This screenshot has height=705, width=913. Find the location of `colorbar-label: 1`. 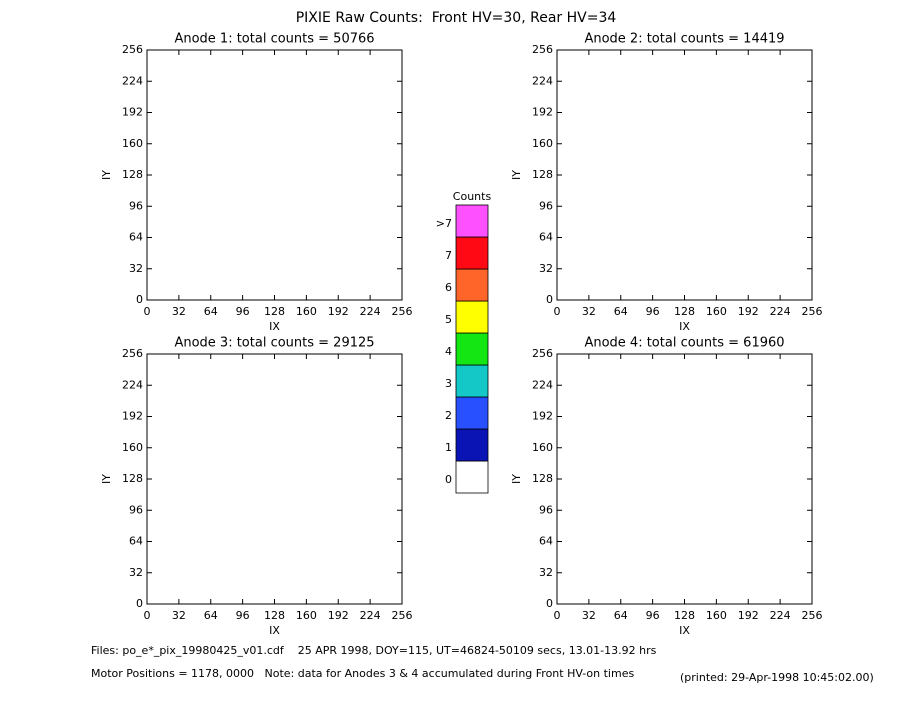

colorbar-label: 1 is located at coordinates (448, 447).